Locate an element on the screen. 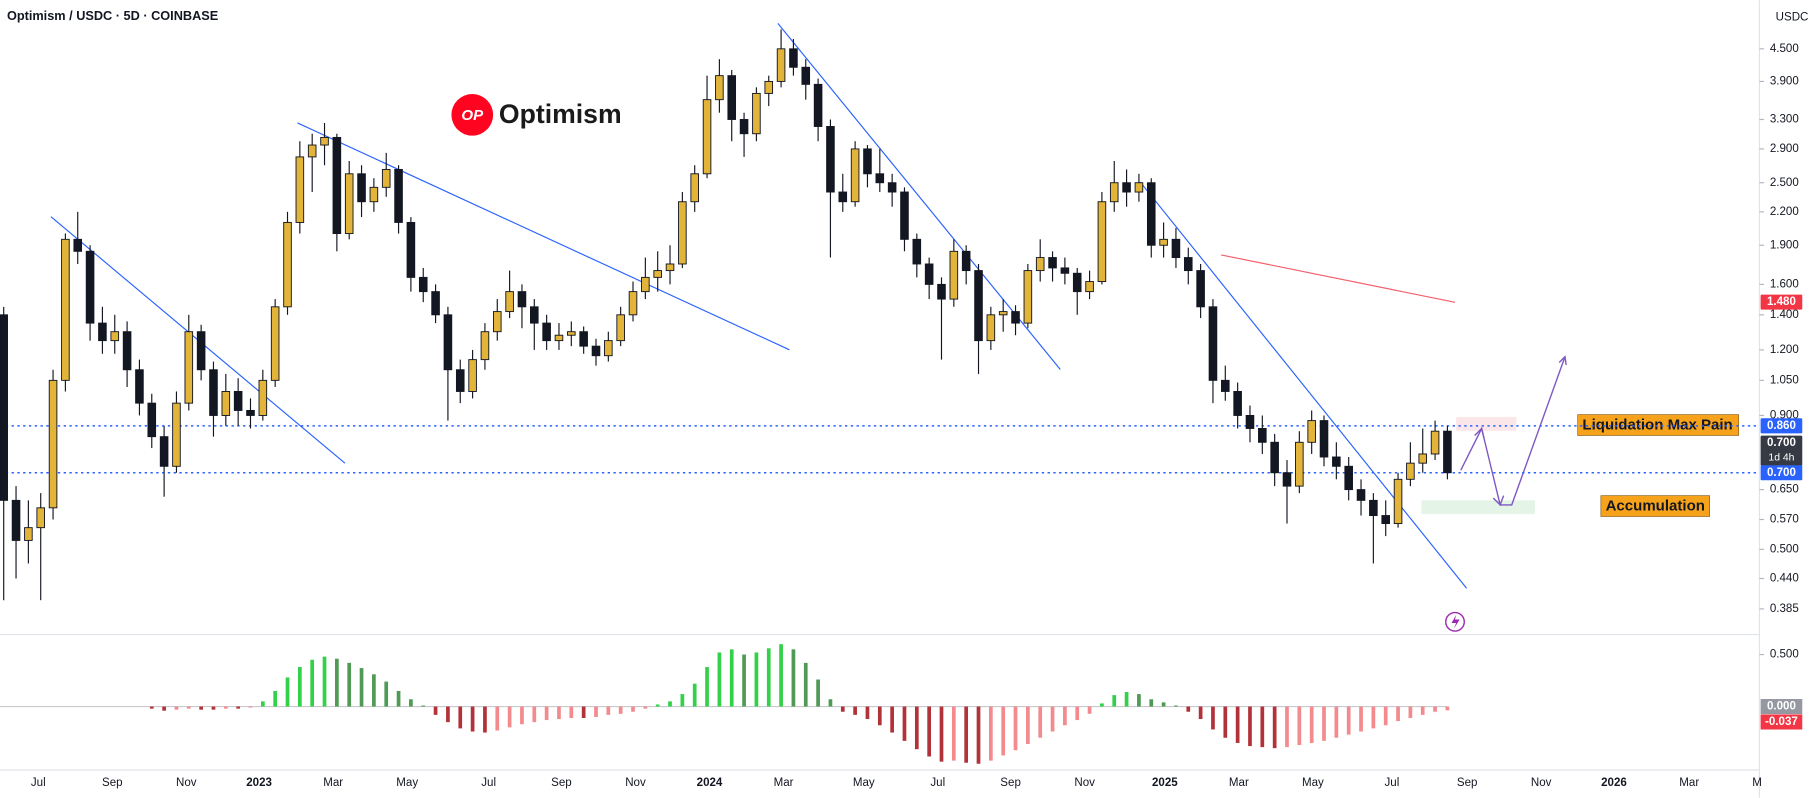 The width and height of the screenshot is (1815, 798). y-tick-label: 1.900 is located at coordinates (1784, 245).